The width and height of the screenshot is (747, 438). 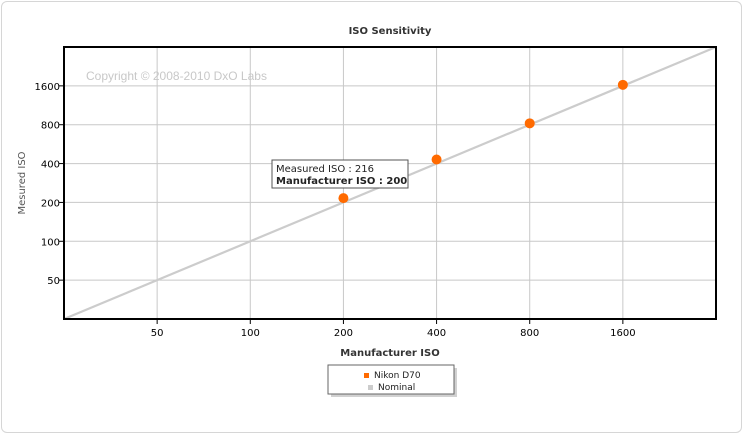 I want to click on y-axis-ticks: 50 100 200 400 800 1600, so click(x=49, y=184).